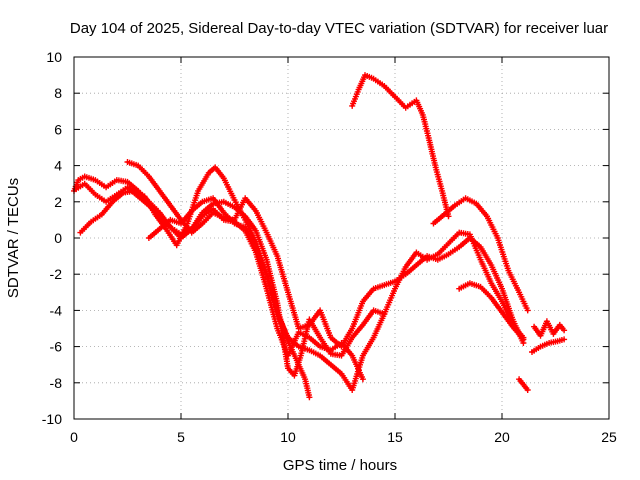 This screenshot has width=640, height=480. I want to click on y-tick-label: -2, so click(56, 274).